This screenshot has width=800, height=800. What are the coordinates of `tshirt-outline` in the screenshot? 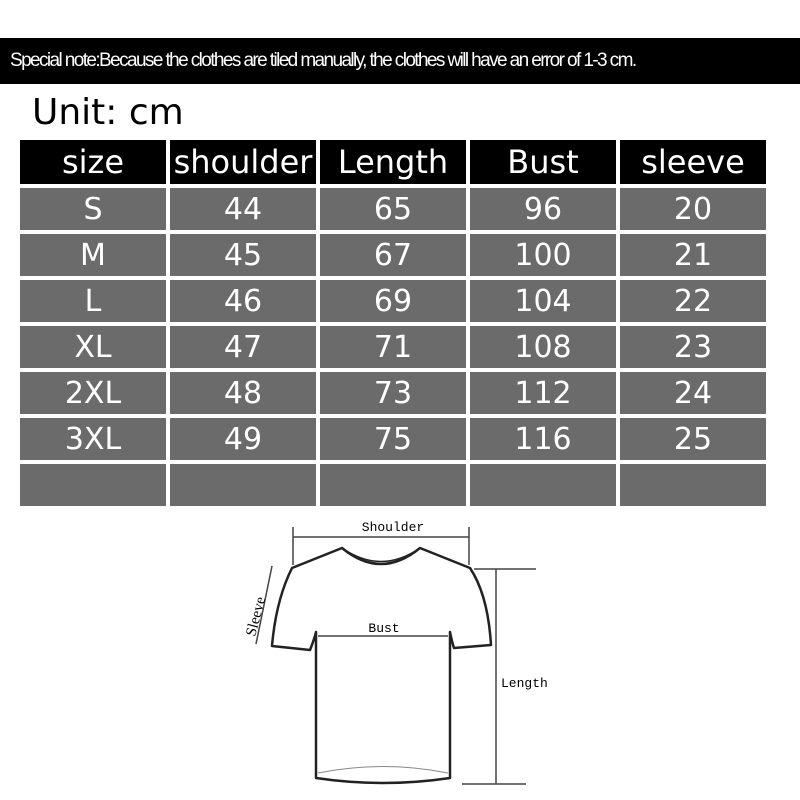 It's located at (381, 665).